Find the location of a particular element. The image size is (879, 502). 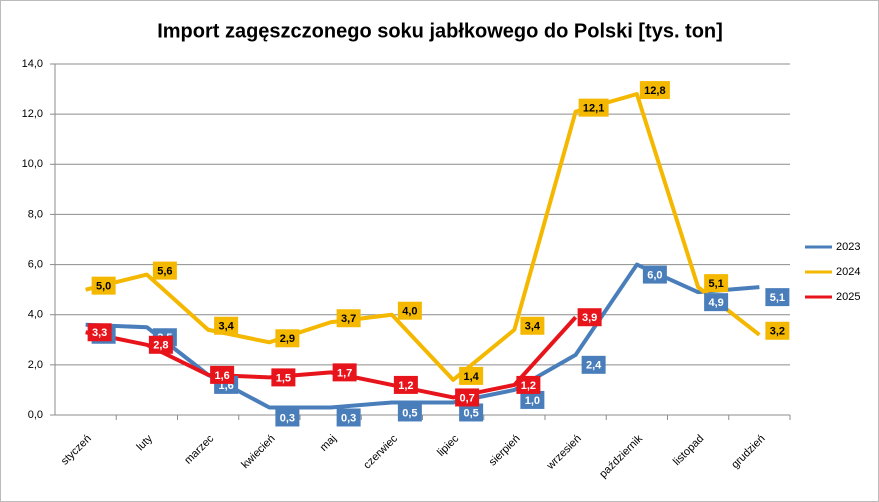

legend-label: 2024 is located at coordinates (848, 272).